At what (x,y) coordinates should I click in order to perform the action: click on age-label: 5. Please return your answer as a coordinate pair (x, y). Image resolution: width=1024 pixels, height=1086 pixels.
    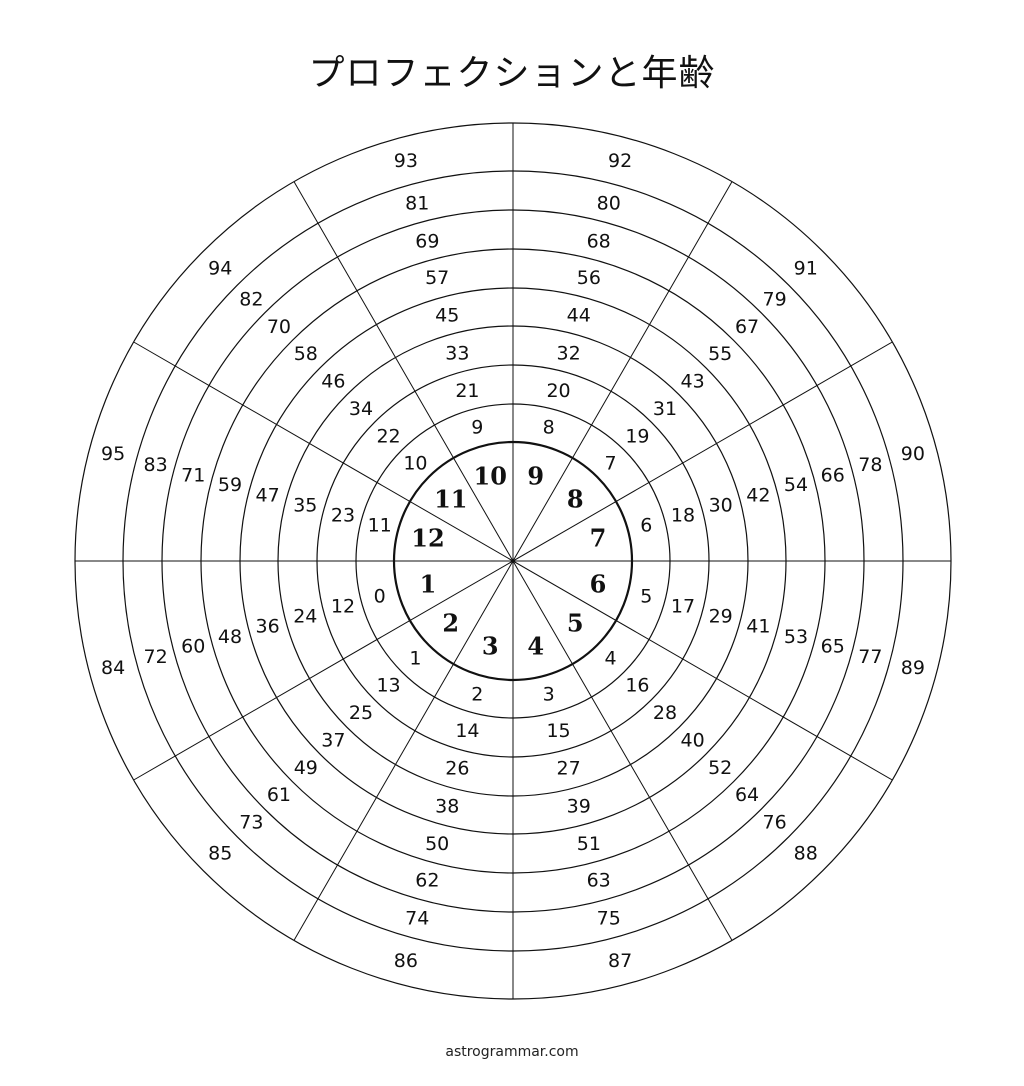
    Looking at the image, I should click on (646, 597).